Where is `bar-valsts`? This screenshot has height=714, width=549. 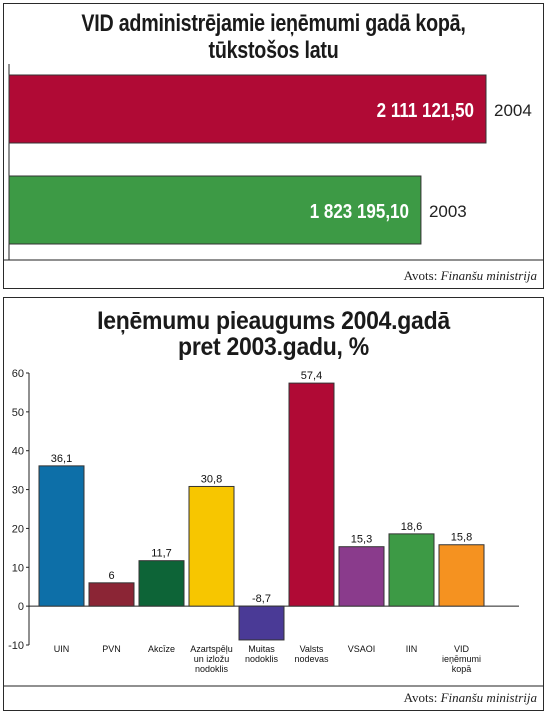
bar-valsts is located at coordinates (311, 494).